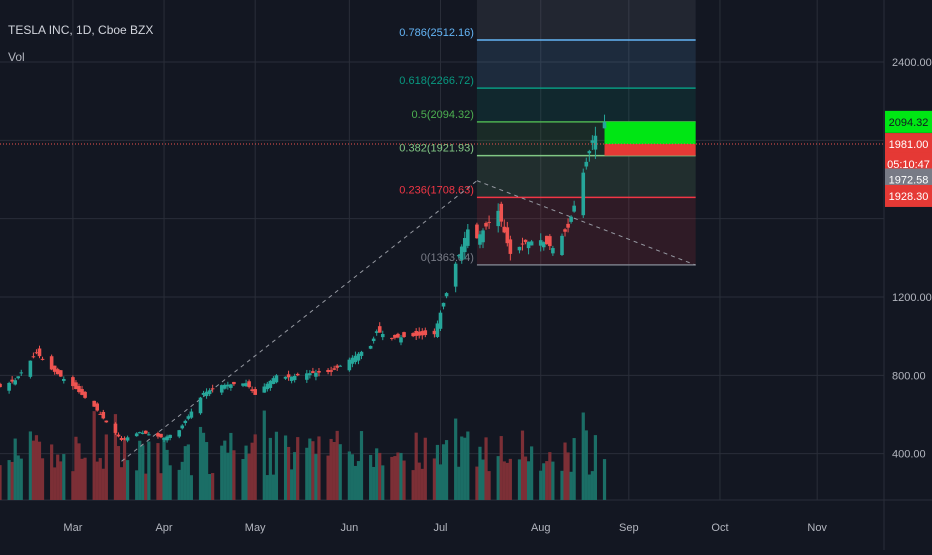  What do you see at coordinates (912, 298) in the screenshot?
I see `y-tick-label: 1200.00` at bounding box center [912, 298].